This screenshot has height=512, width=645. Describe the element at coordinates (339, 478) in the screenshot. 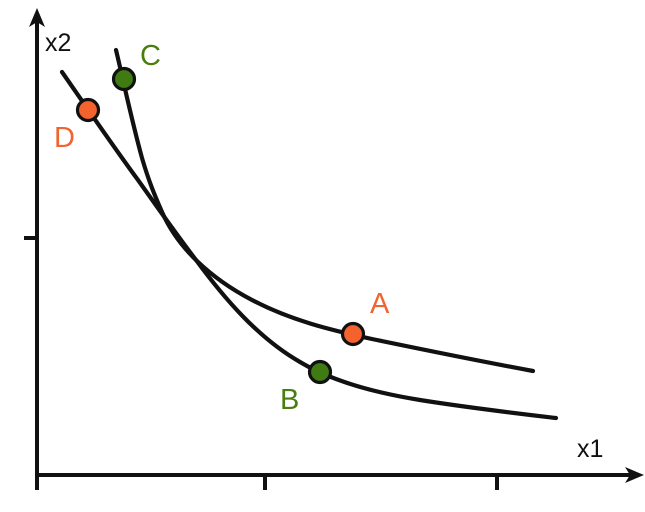

I see `x-axis-group` at that location.